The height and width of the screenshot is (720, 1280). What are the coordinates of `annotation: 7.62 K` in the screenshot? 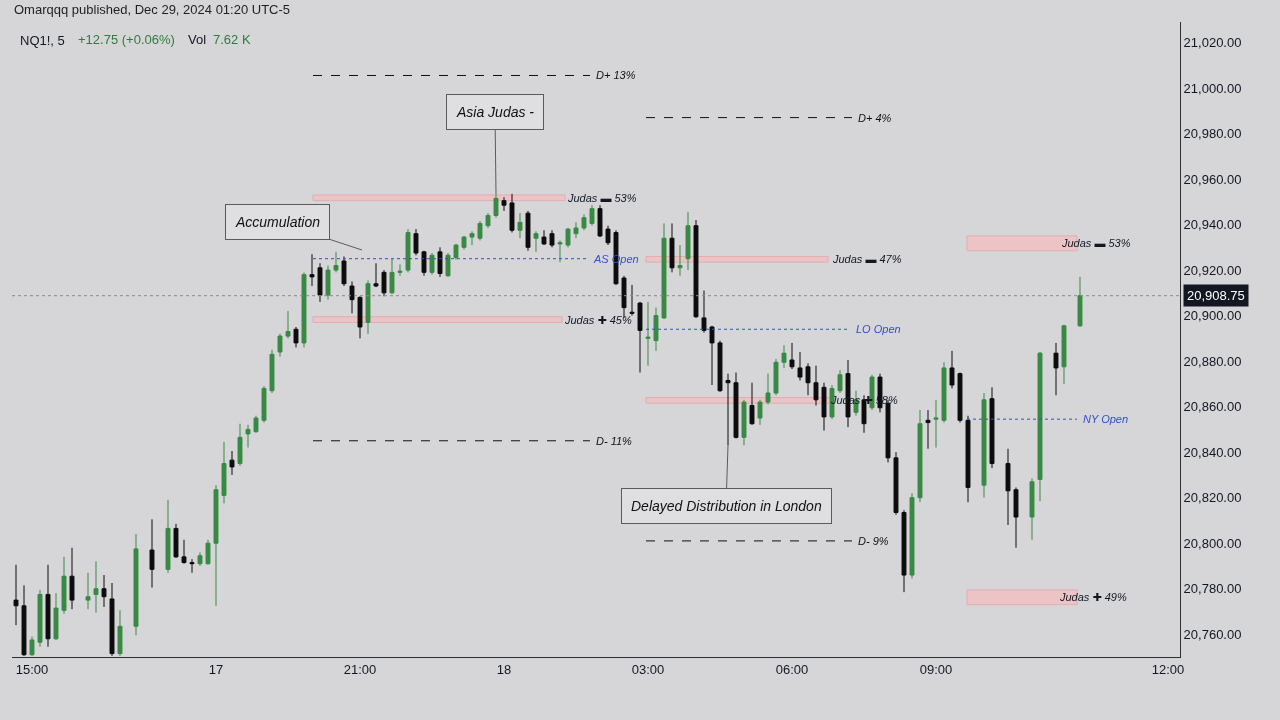 It's located at (232, 39).